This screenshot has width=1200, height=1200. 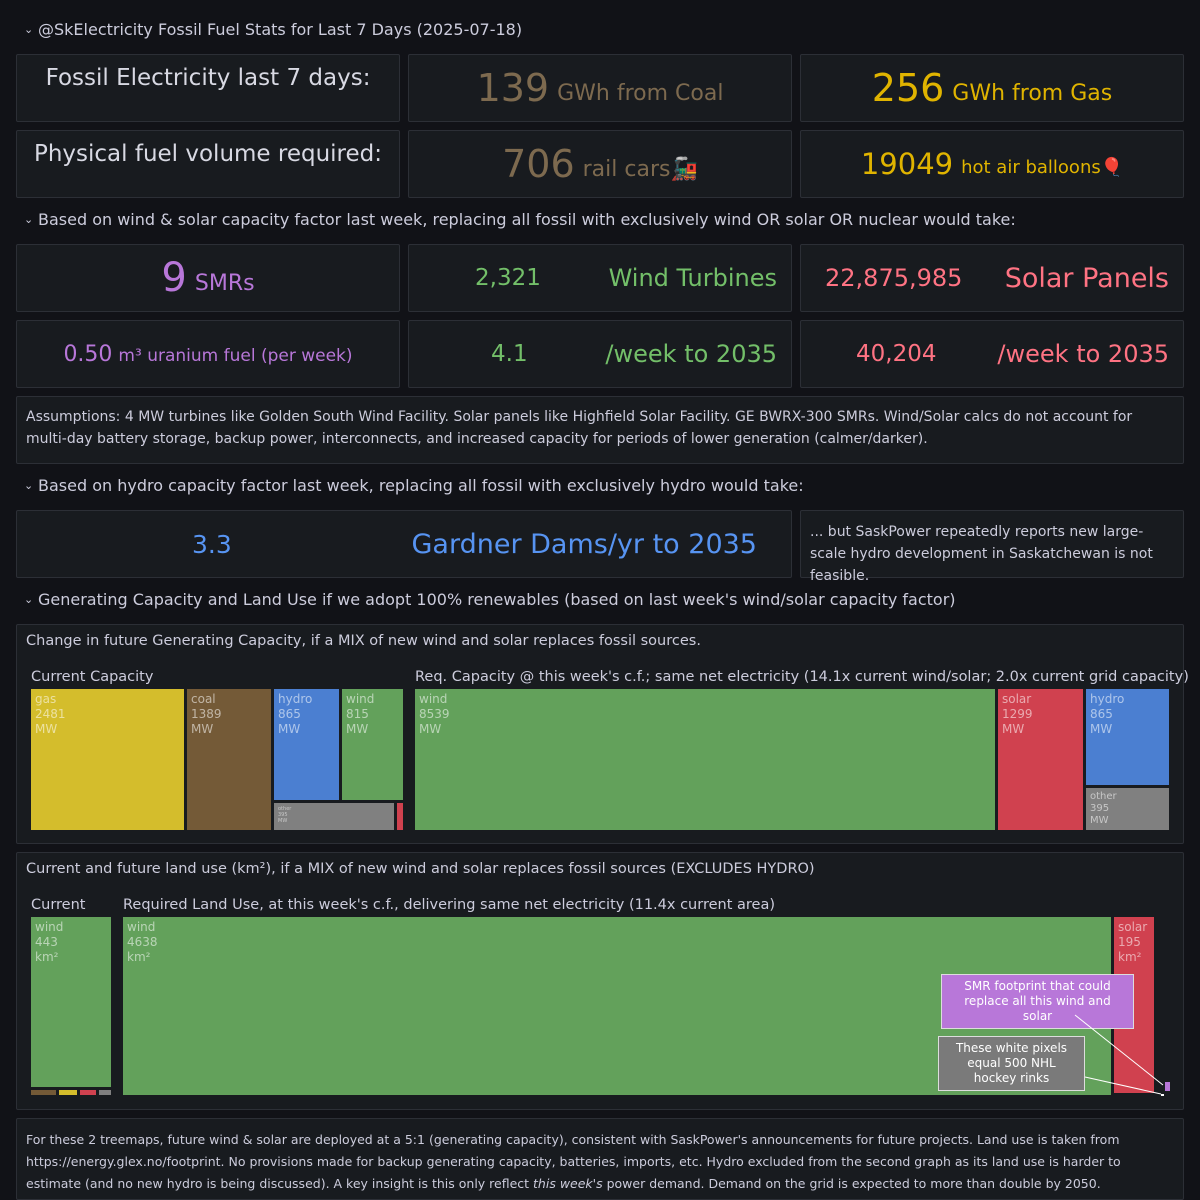 I want to click on balloons-stat-panel: 19049 hot air balloons🎈, so click(x=992, y=164).